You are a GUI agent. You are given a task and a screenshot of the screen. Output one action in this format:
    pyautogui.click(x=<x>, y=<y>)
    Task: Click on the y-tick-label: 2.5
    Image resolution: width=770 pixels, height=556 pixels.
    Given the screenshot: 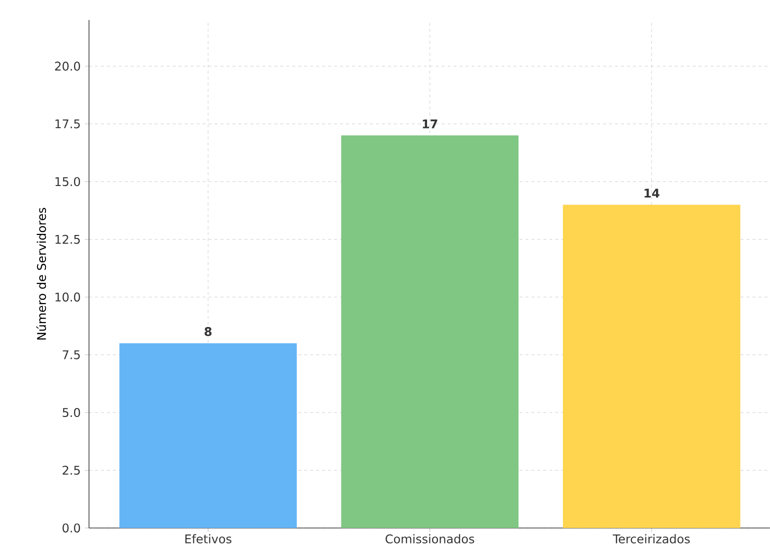 What is the action you would take?
    pyautogui.click(x=71, y=470)
    